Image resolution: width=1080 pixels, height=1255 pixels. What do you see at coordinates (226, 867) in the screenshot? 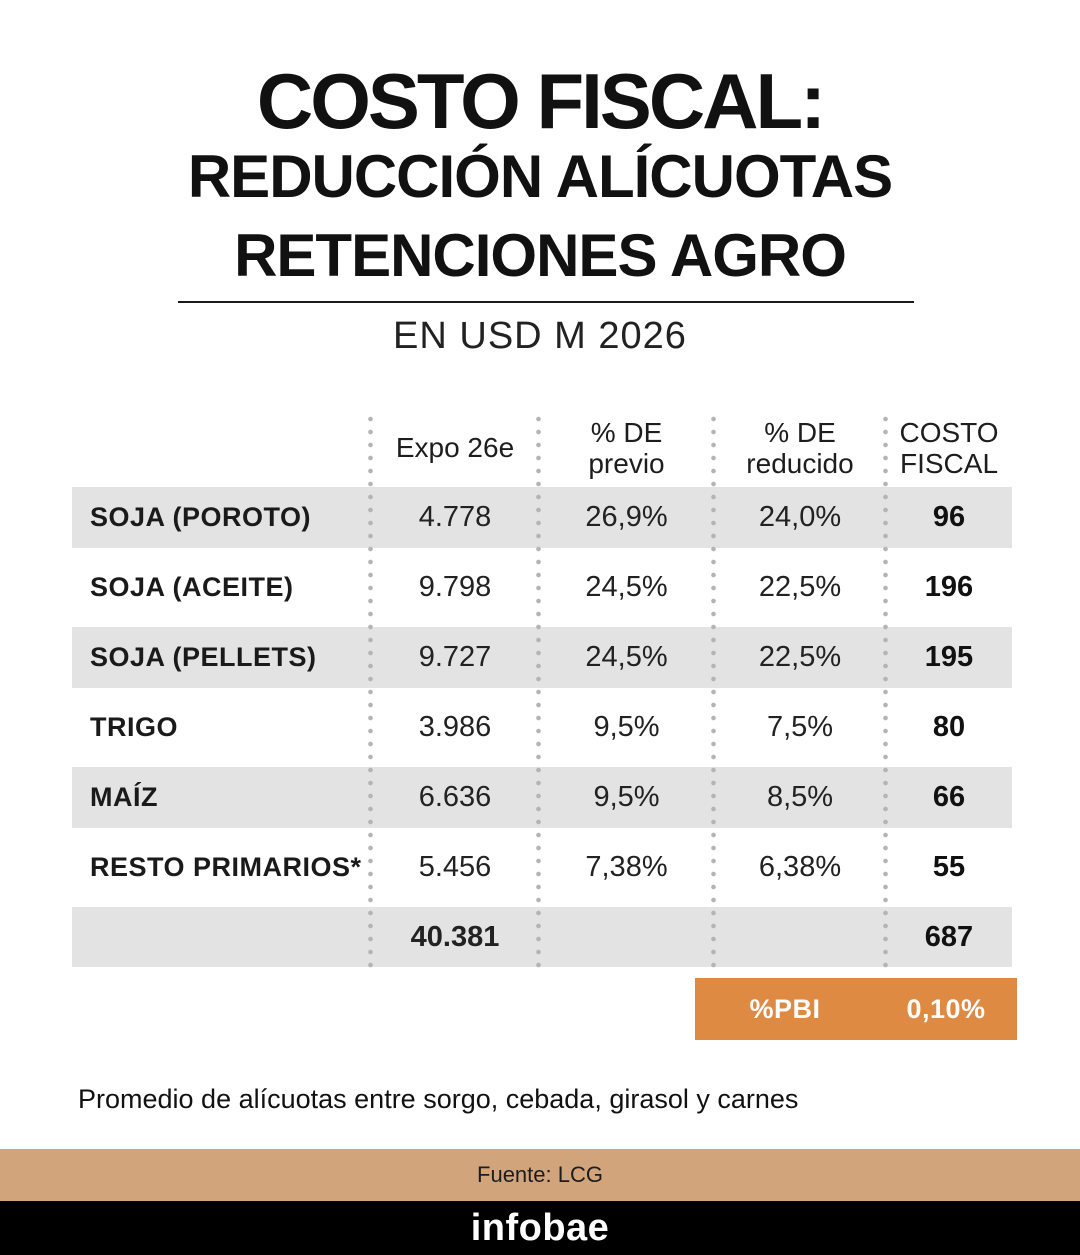
I see `row-label: RESTO PRIMARIOS*` at bounding box center [226, 867].